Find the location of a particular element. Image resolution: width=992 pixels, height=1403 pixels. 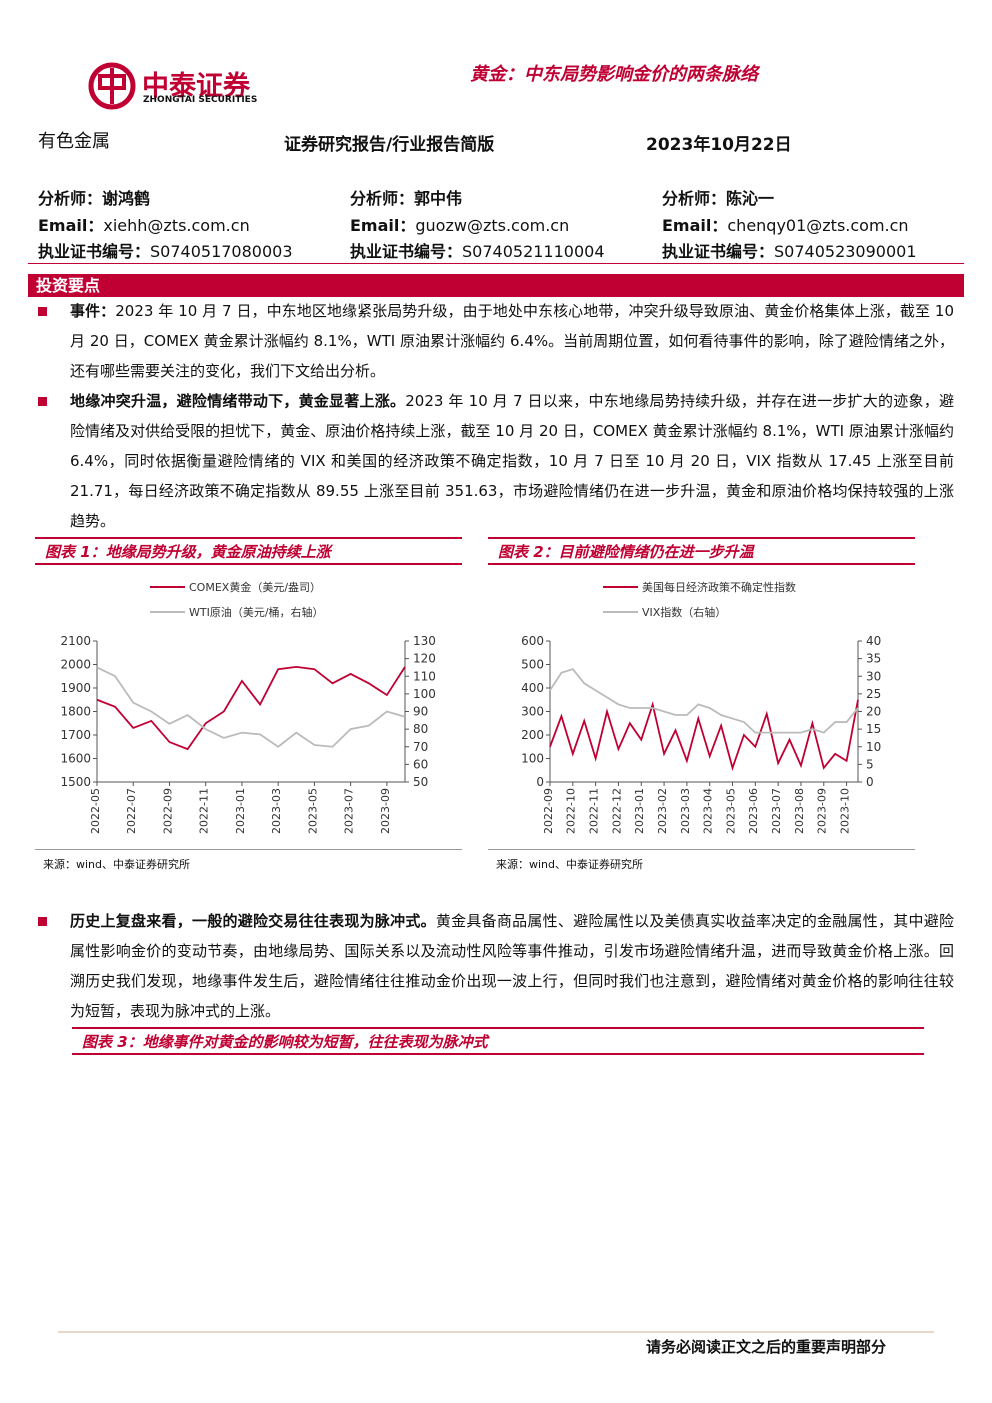

footer: 请务必阅读正文之后的重要声明部分 is located at coordinates (766, 1347).